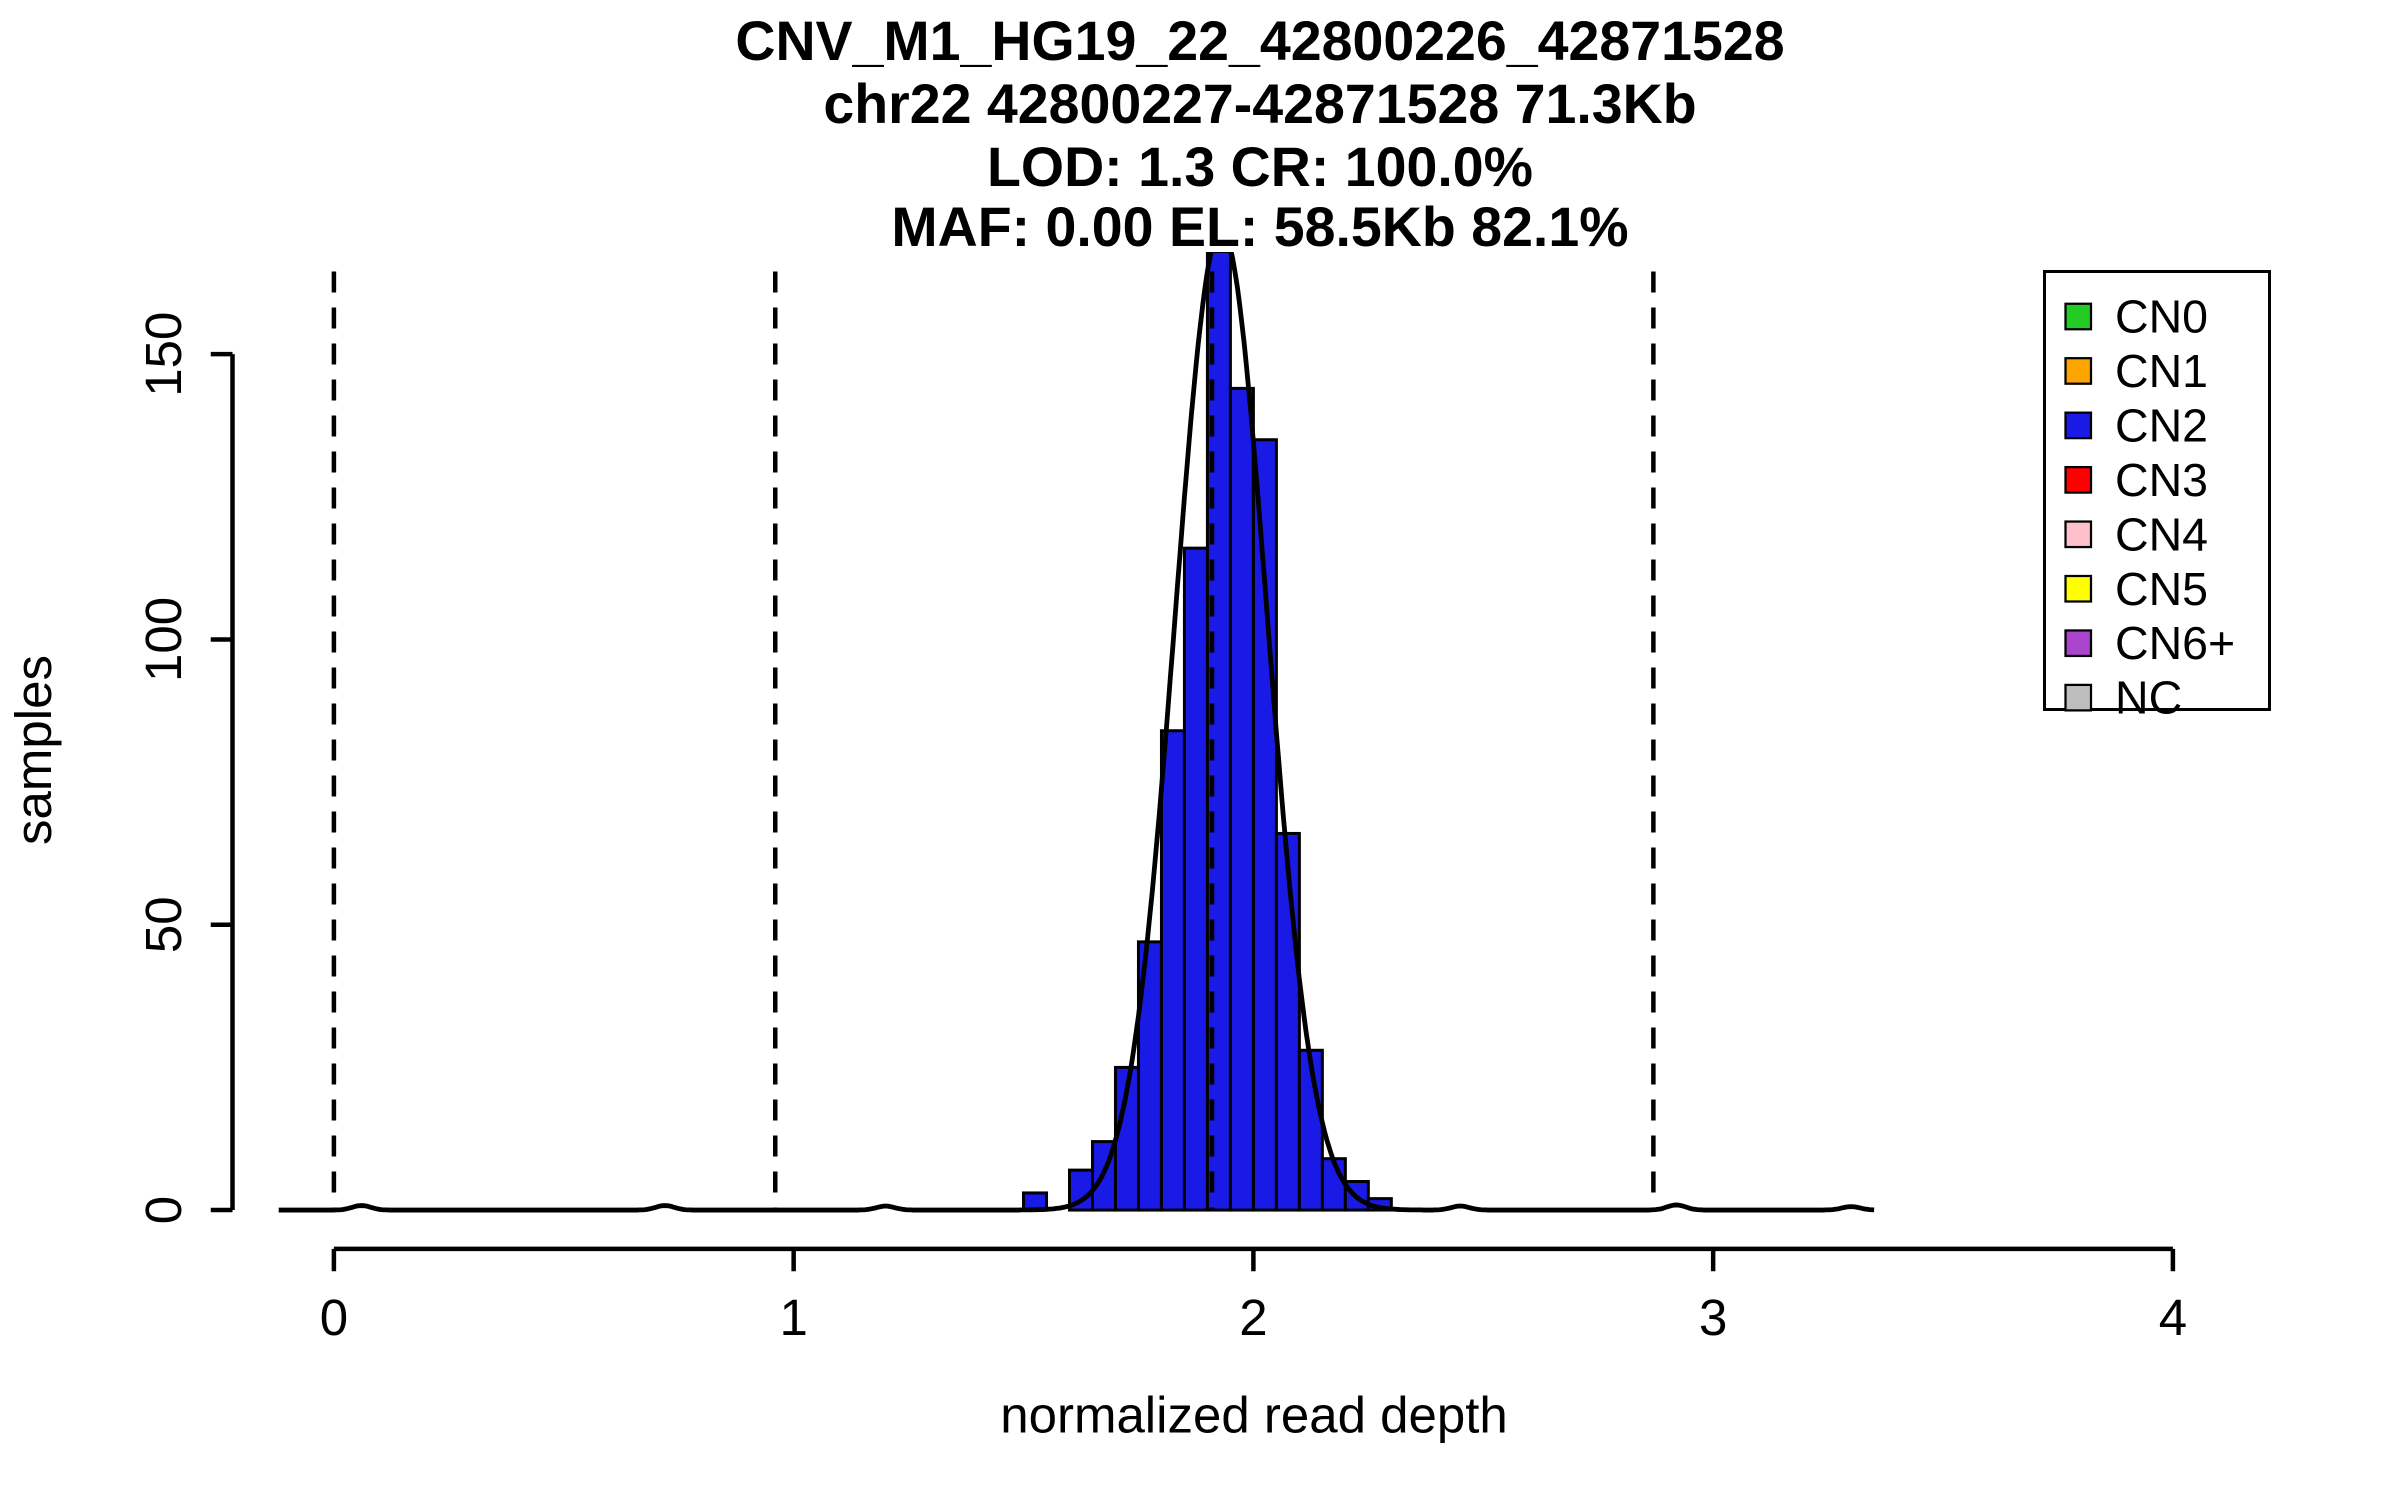 The image size is (2400, 1505). I want to click on x-tick-label: 1, so click(793, 1317).